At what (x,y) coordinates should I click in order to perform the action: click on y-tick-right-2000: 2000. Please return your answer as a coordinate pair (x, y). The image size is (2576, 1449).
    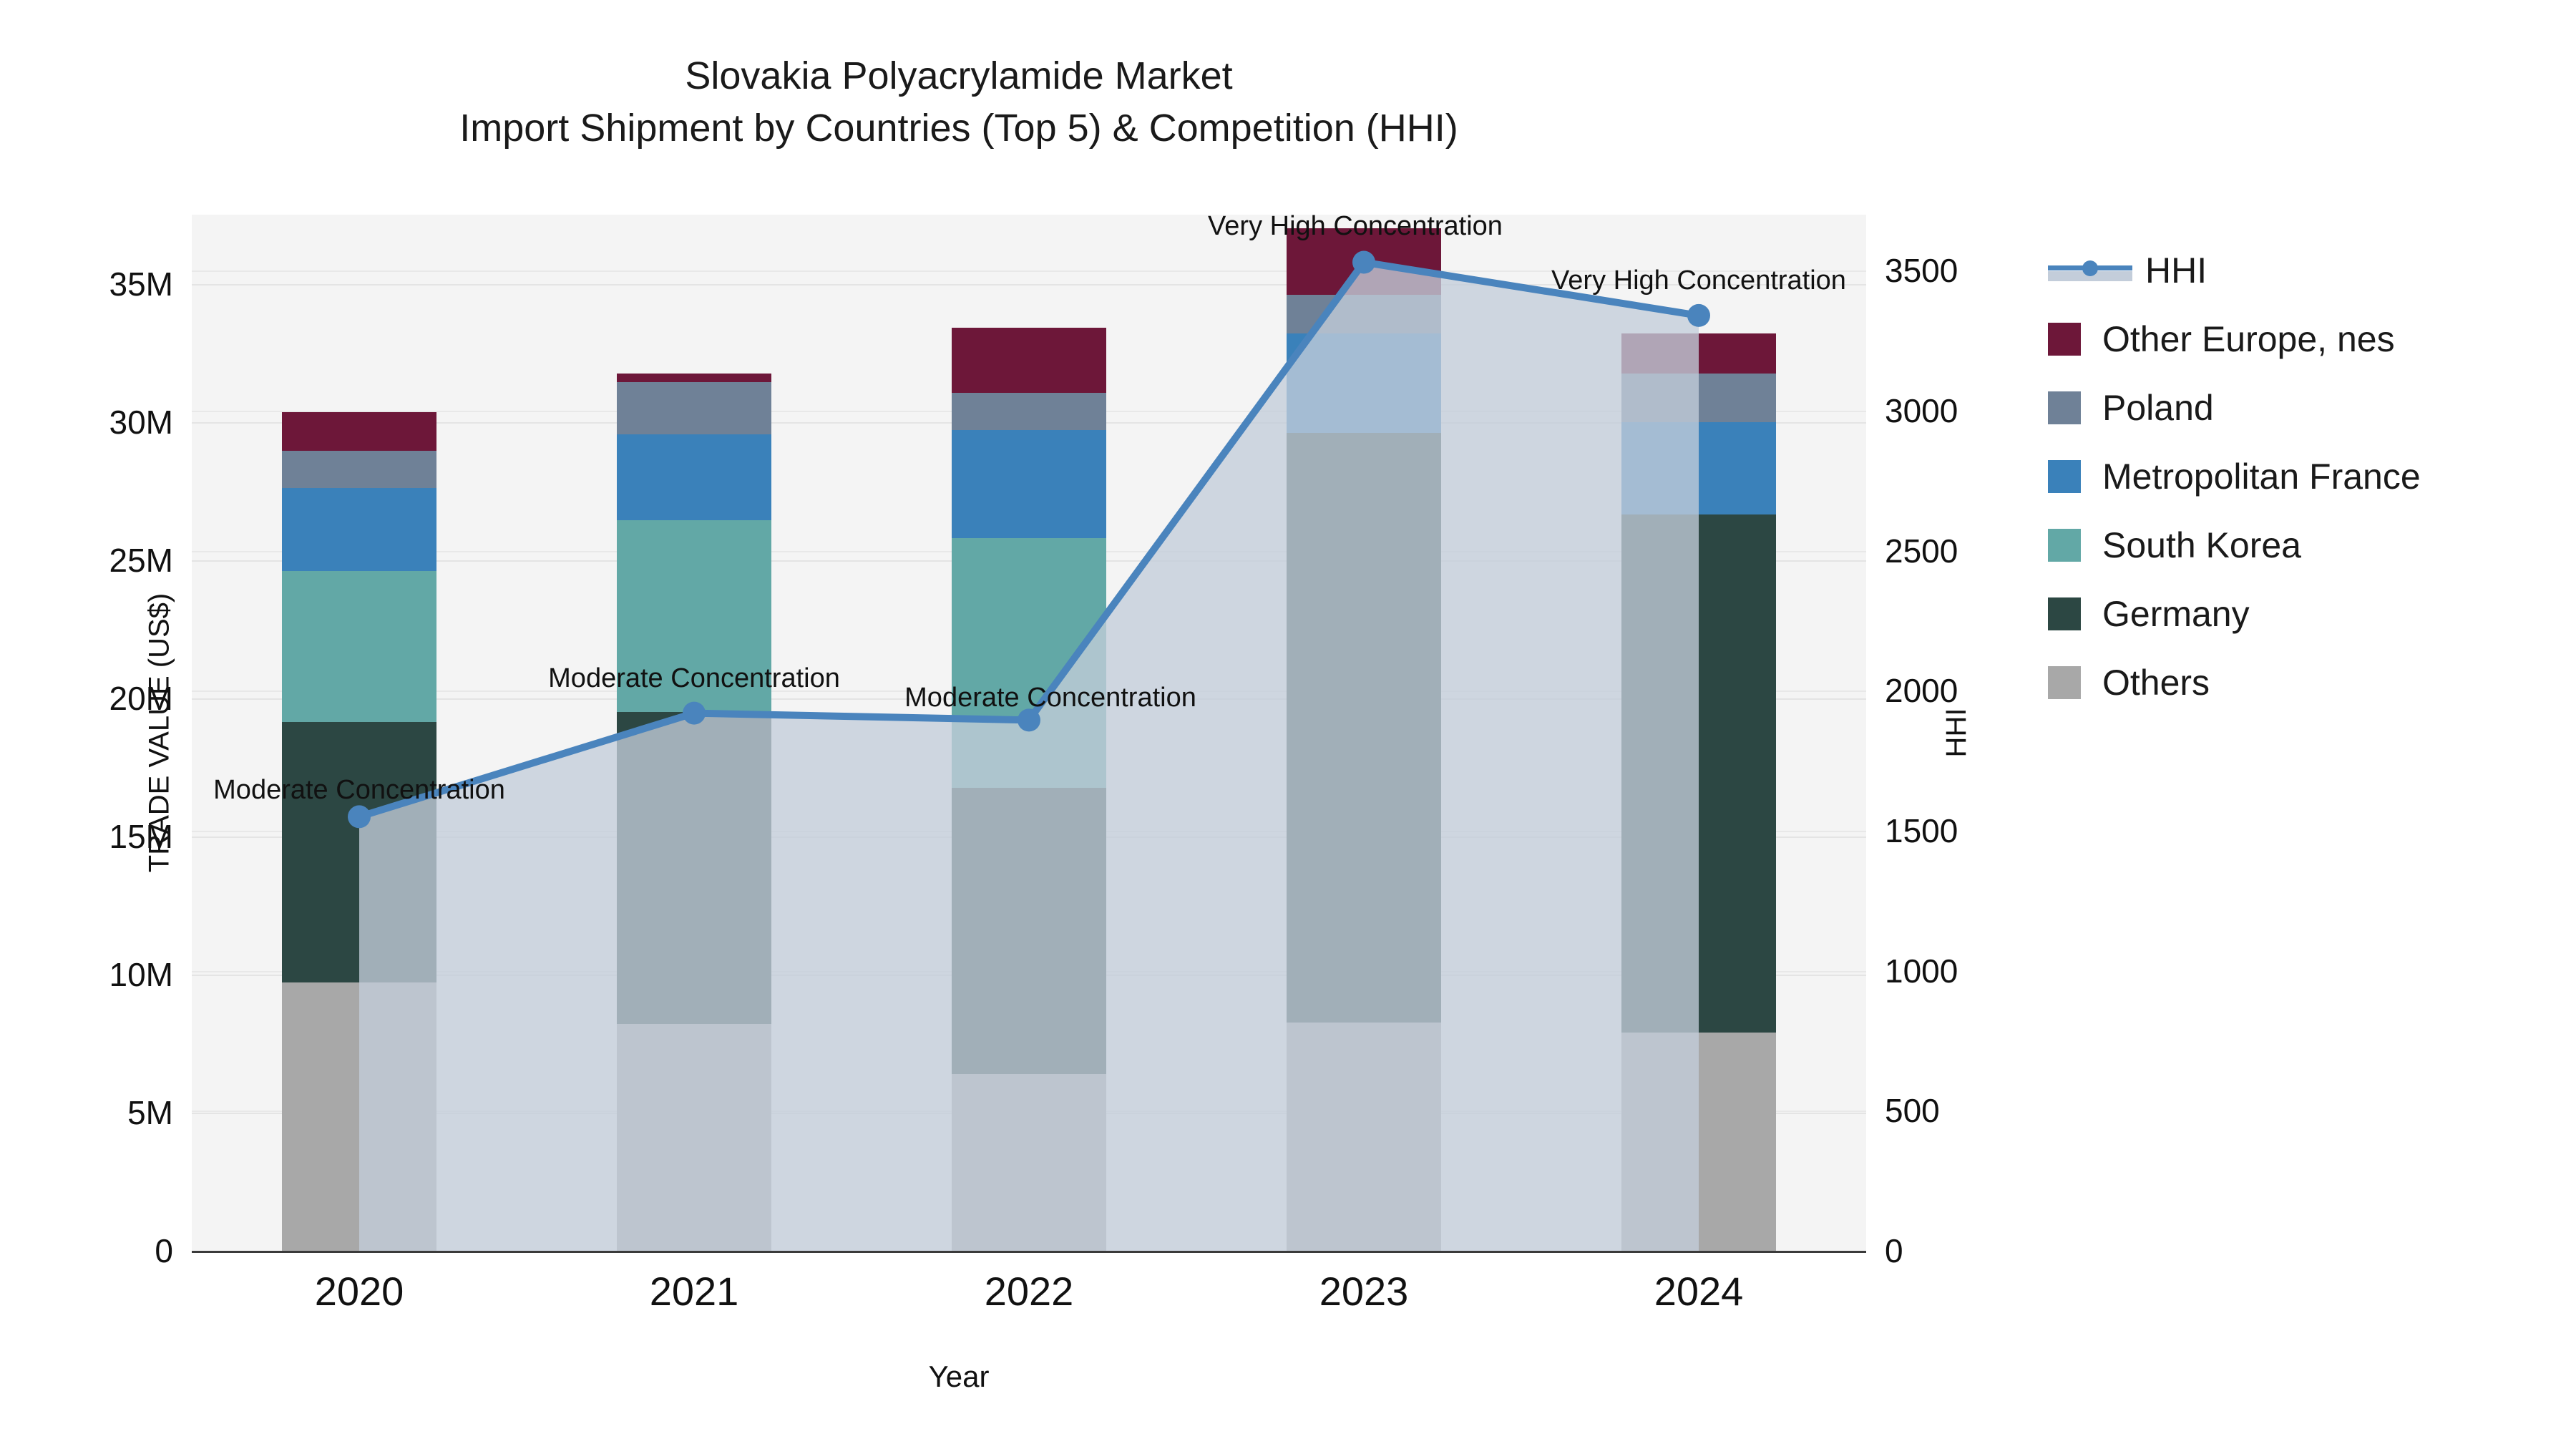
    Looking at the image, I should click on (1921, 691).